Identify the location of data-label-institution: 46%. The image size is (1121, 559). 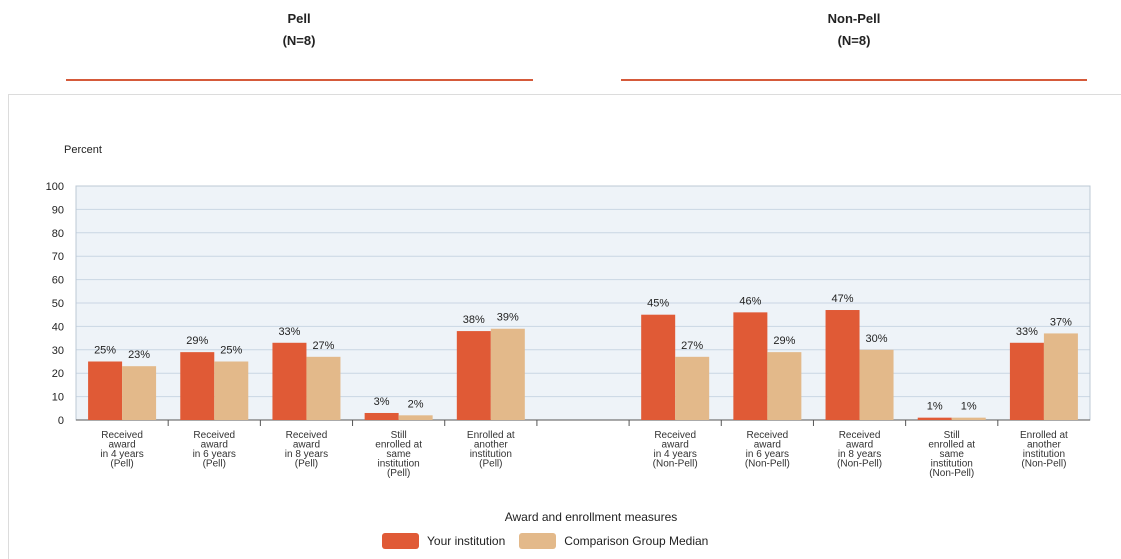
(750, 301).